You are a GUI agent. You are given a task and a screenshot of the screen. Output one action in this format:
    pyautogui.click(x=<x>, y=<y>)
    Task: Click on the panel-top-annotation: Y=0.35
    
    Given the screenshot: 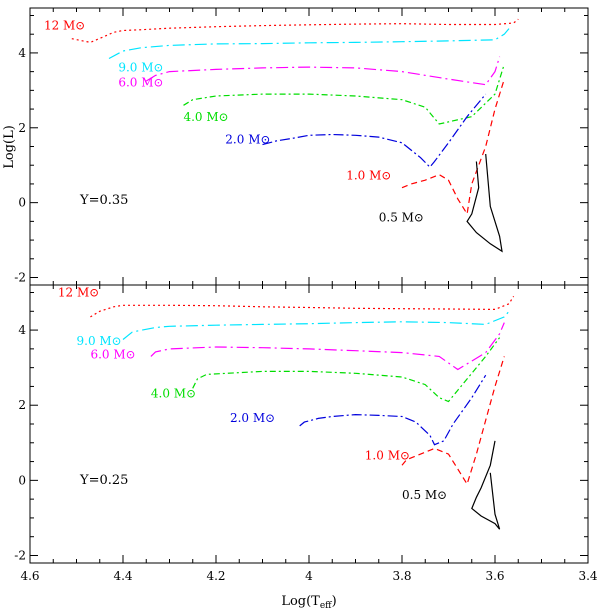 What is the action you would take?
    pyautogui.click(x=103, y=200)
    